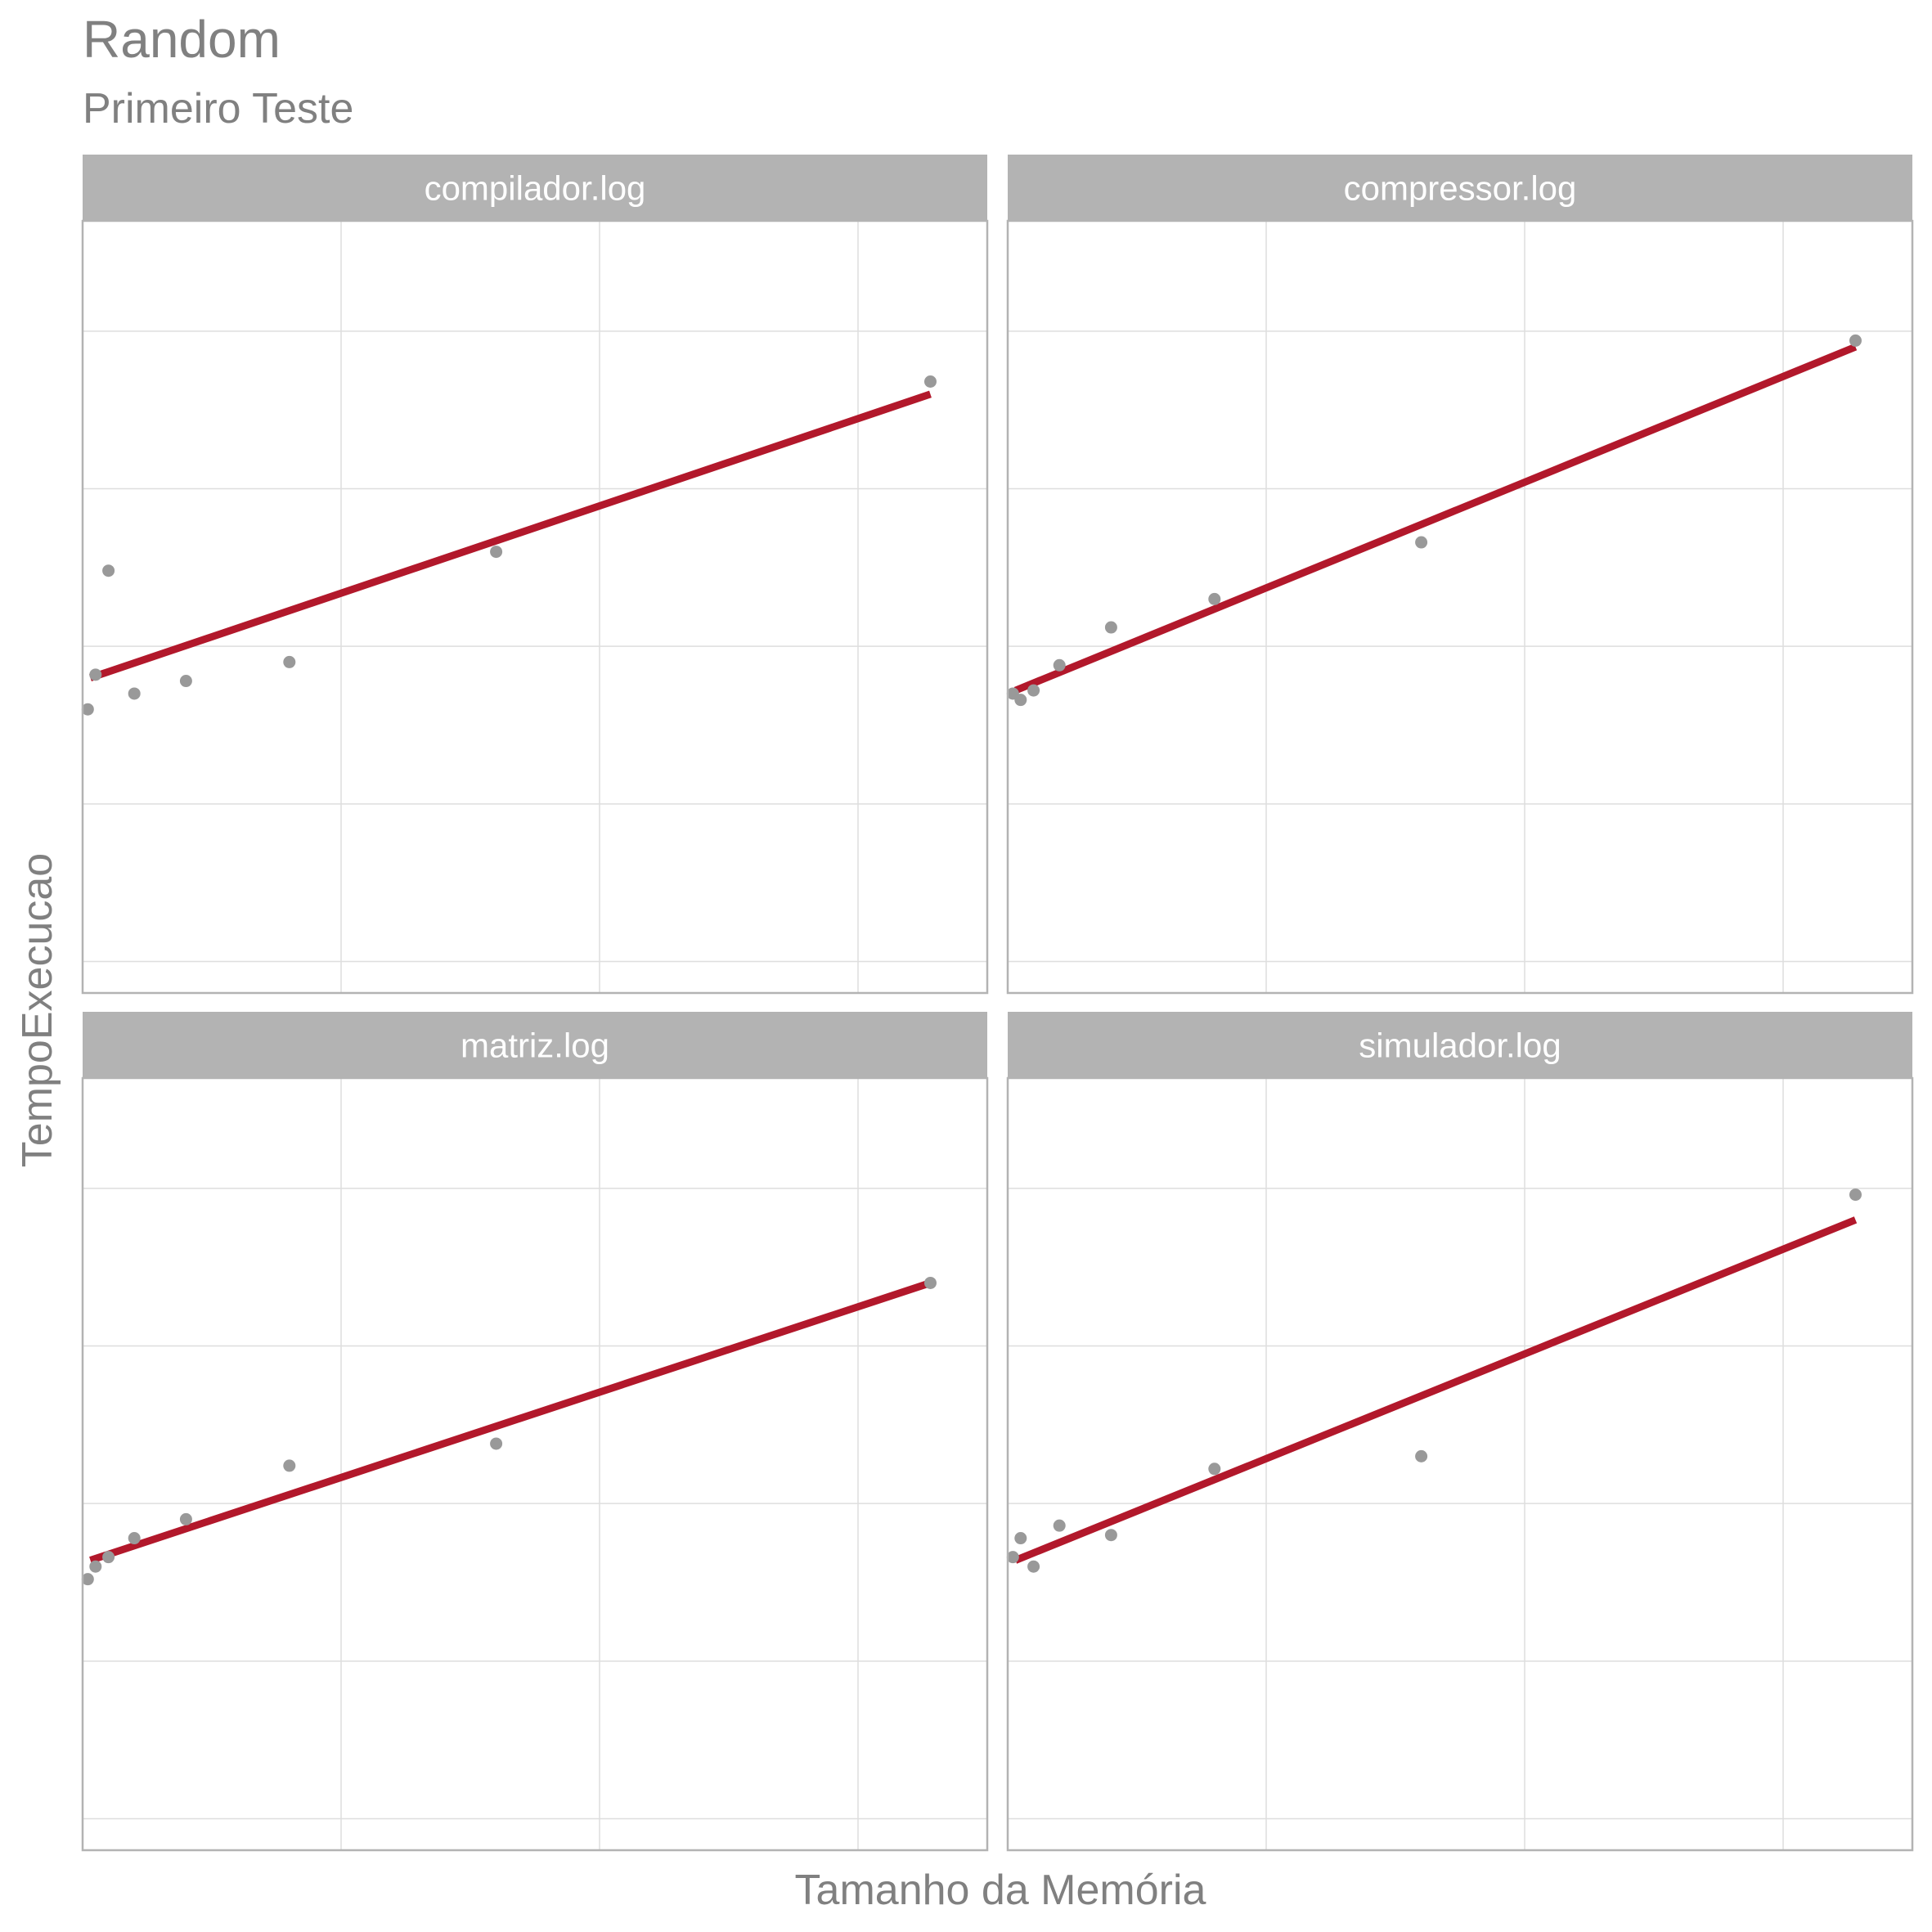 Image resolution: width=1932 pixels, height=1932 pixels. I want to click on y-axis-label: TempoExecucao, so click(38, 1010).